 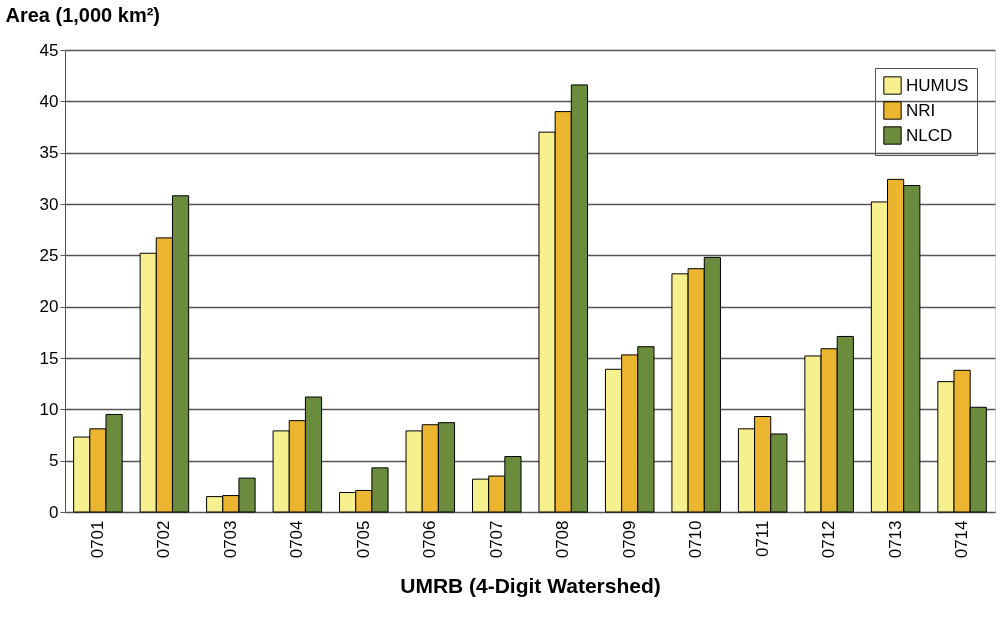 What do you see at coordinates (496, 539) in the screenshot?
I see `x-tick-label: 0707` at bounding box center [496, 539].